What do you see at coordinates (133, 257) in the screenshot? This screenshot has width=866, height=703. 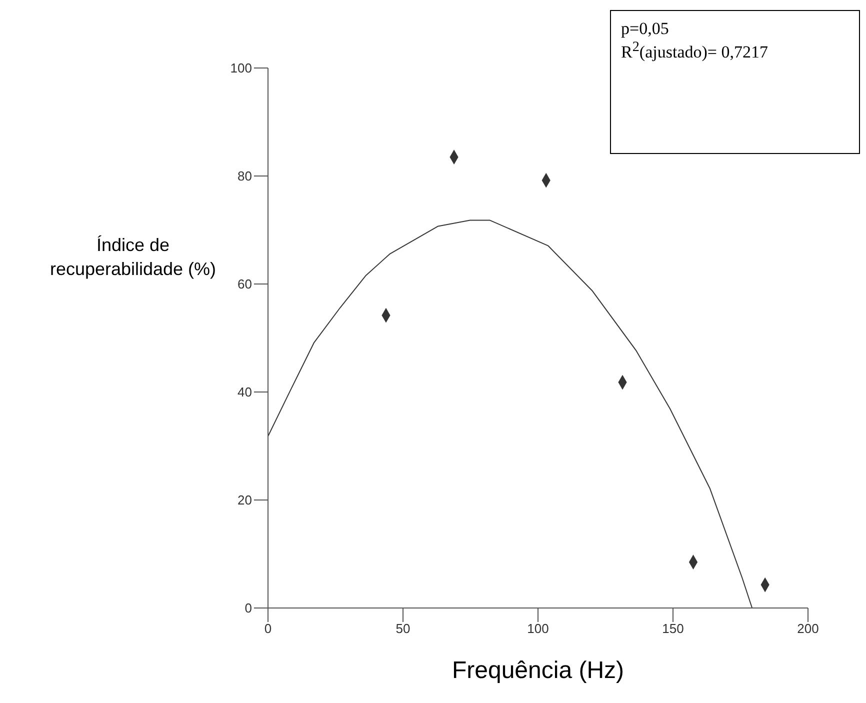 I see `y-axis-title: Índice de recuperabilidade (%)` at bounding box center [133, 257].